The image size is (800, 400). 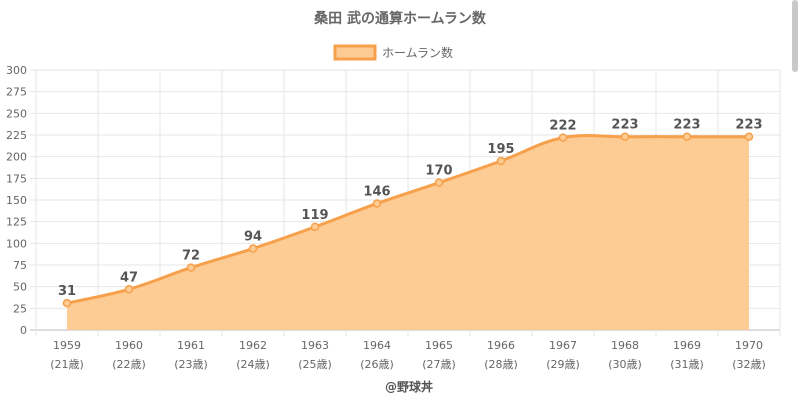 I want to click on data-label: 195, so click(x=500, y=149).